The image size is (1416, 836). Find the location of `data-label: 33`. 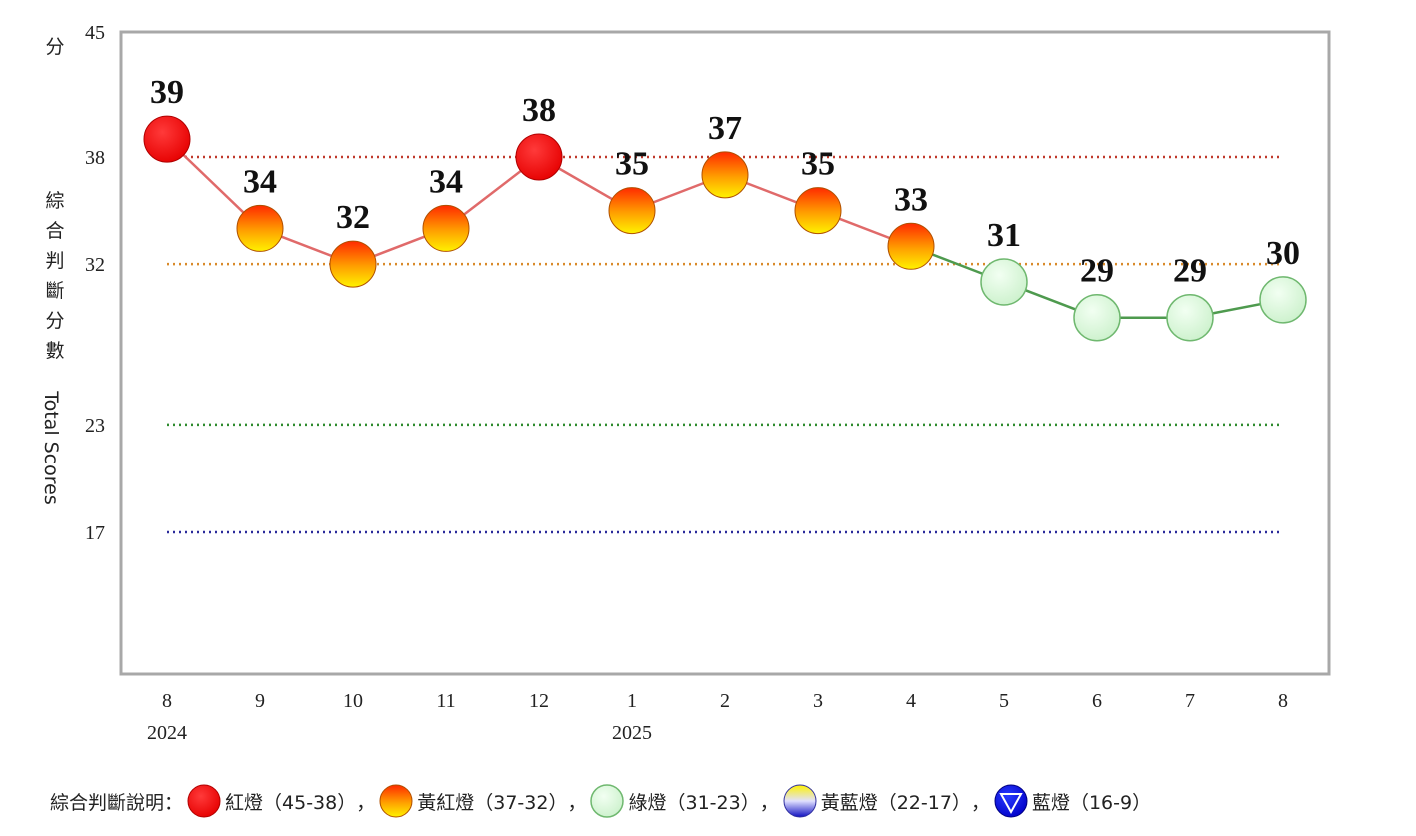

data-label: 33 is located at coordinates (911, 199).